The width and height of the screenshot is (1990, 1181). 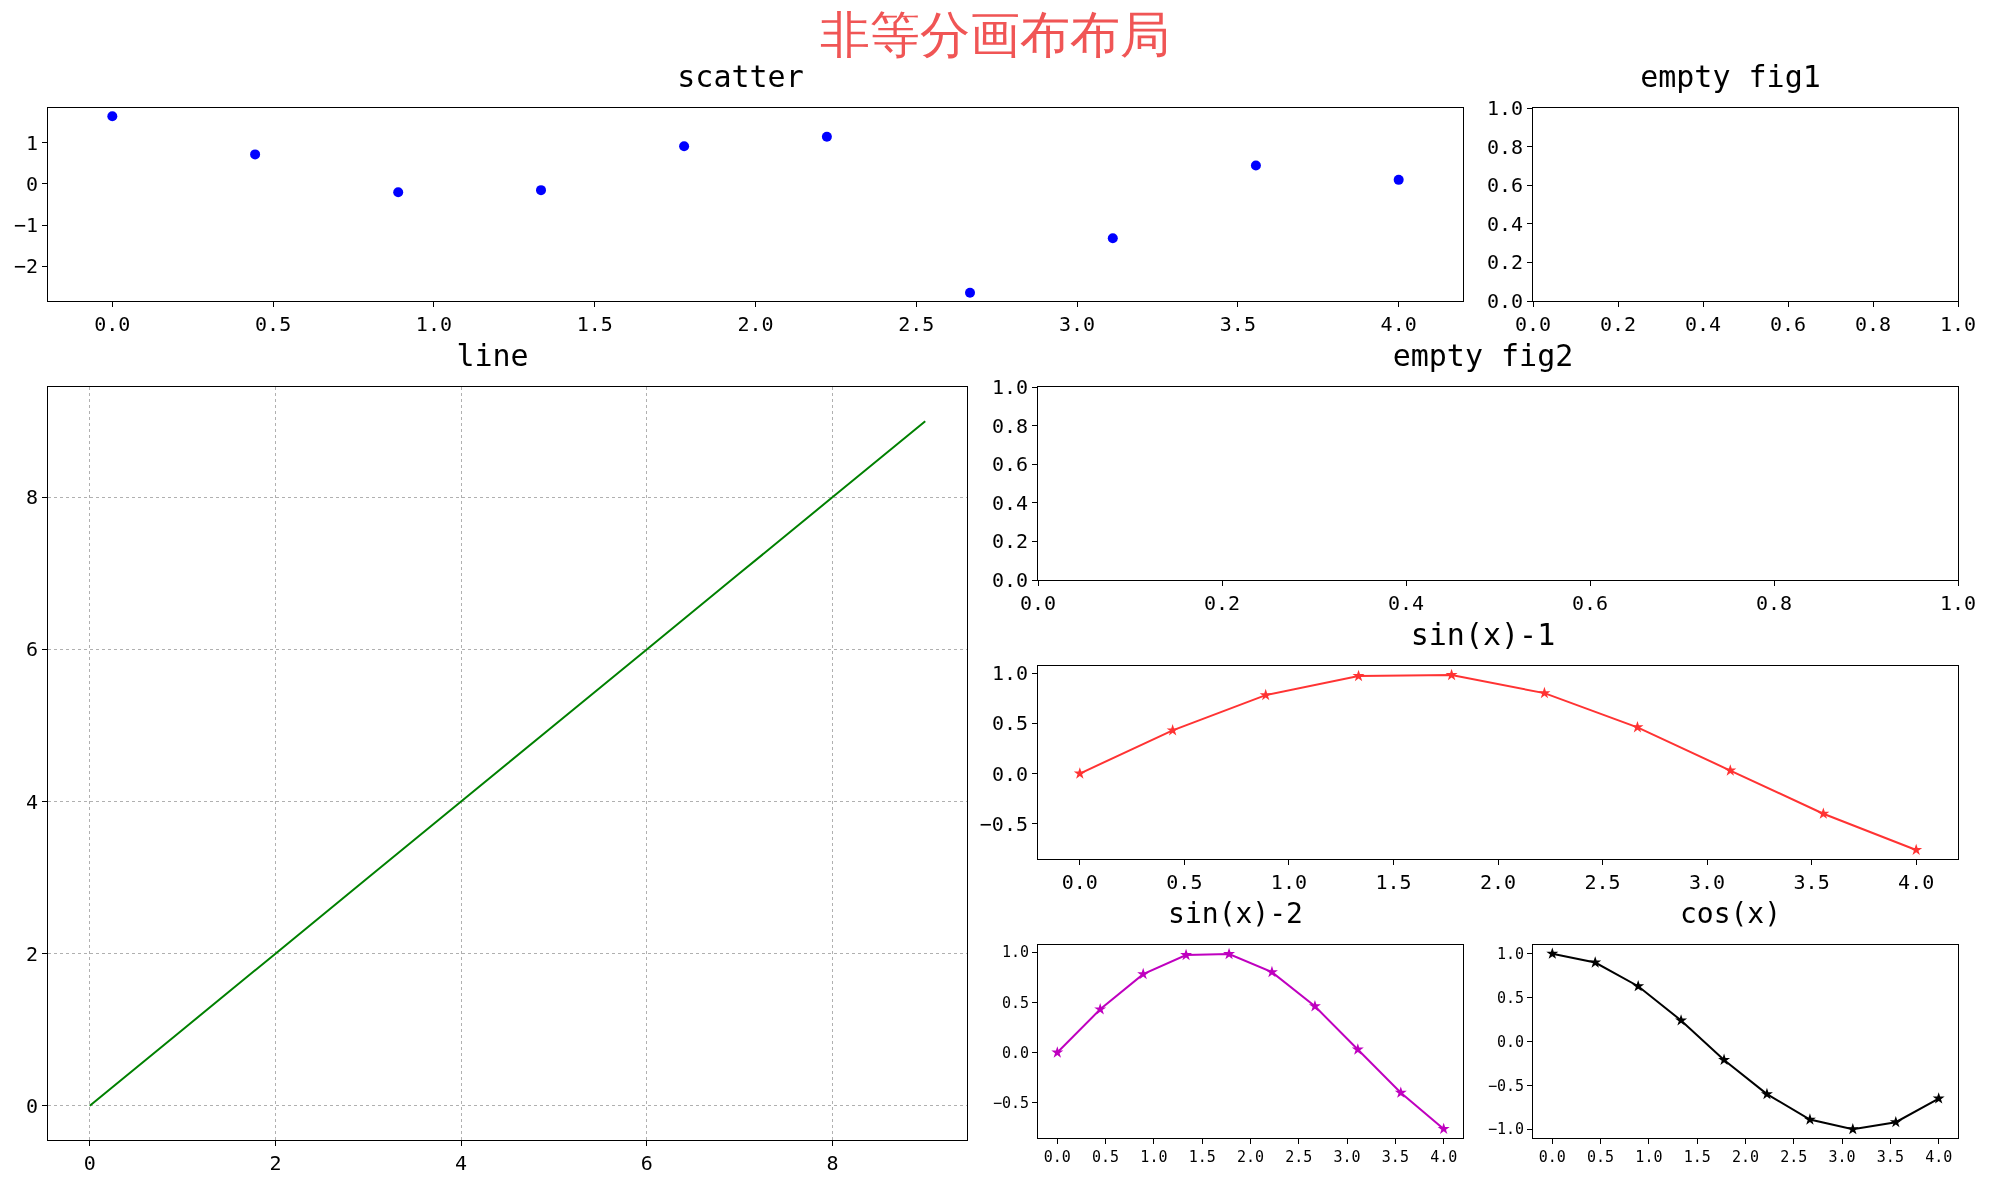 What do you see at coordinates (1505, 1085) in the screenshot?
I see `y-tick-label: −0.5` at bounding box center [1505, 1085].